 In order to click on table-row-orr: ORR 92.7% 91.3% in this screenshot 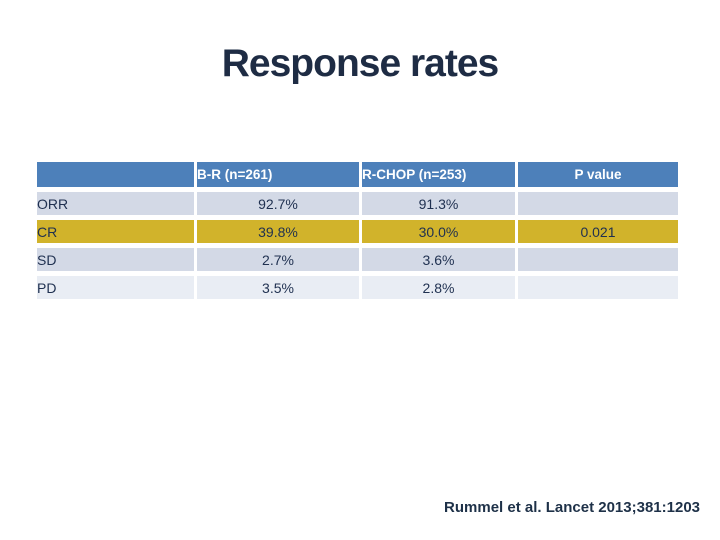, I will do `click(357, 203)`.